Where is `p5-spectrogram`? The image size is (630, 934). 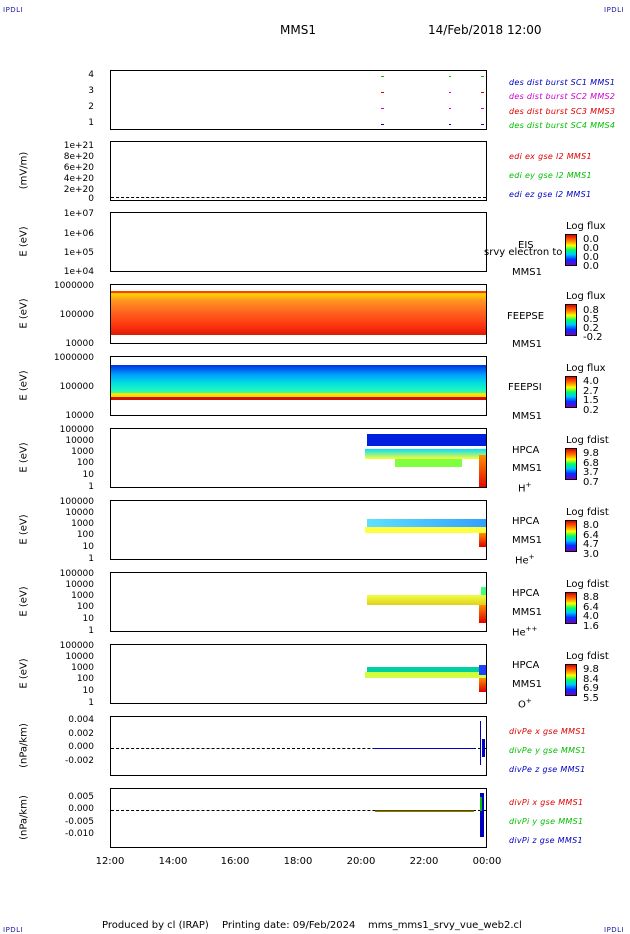
p5-spectrogram is located at coordinates (298, 379).